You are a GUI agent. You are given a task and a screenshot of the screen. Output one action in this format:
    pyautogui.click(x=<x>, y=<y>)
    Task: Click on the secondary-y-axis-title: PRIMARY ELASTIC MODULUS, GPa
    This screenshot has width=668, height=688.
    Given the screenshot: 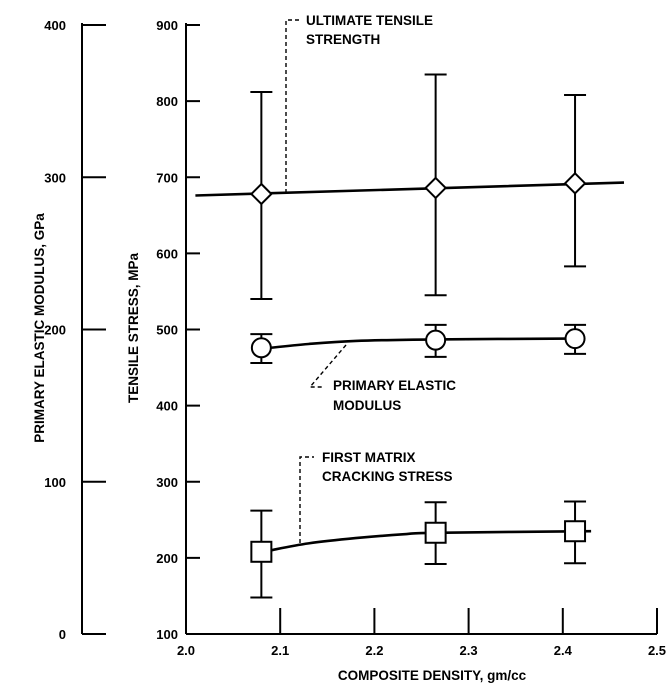 What is the action you would take?
    pyautogui.click(x=39, y=328)
    